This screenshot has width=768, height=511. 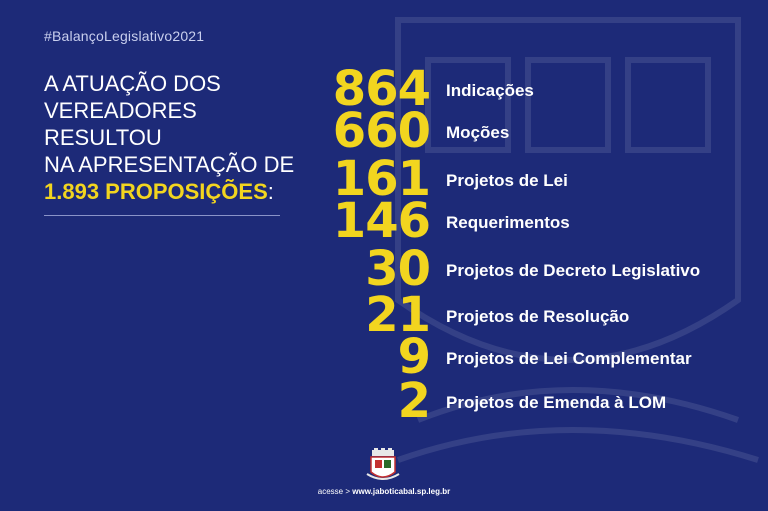 I want to click on stat-number: 9, so click(x=414, y=357).